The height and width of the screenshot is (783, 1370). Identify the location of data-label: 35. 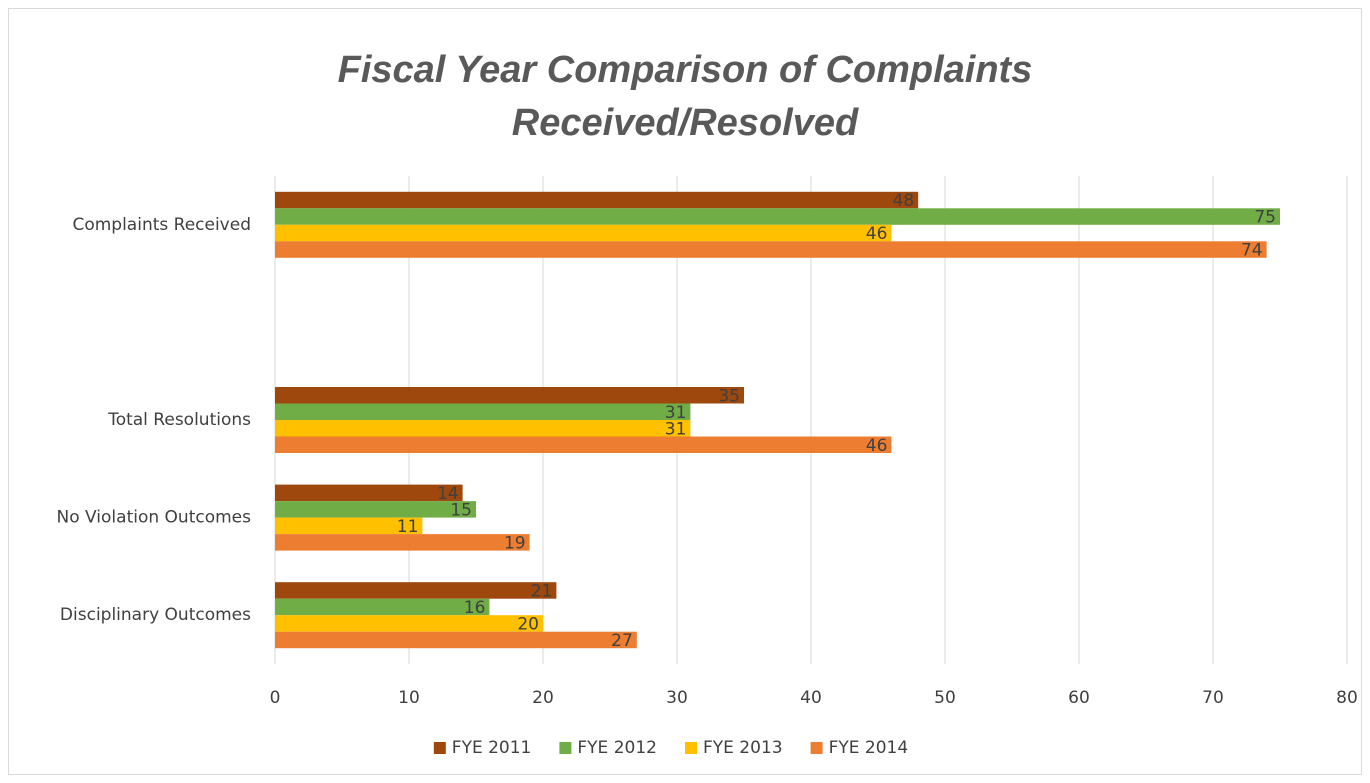
(729, 396).